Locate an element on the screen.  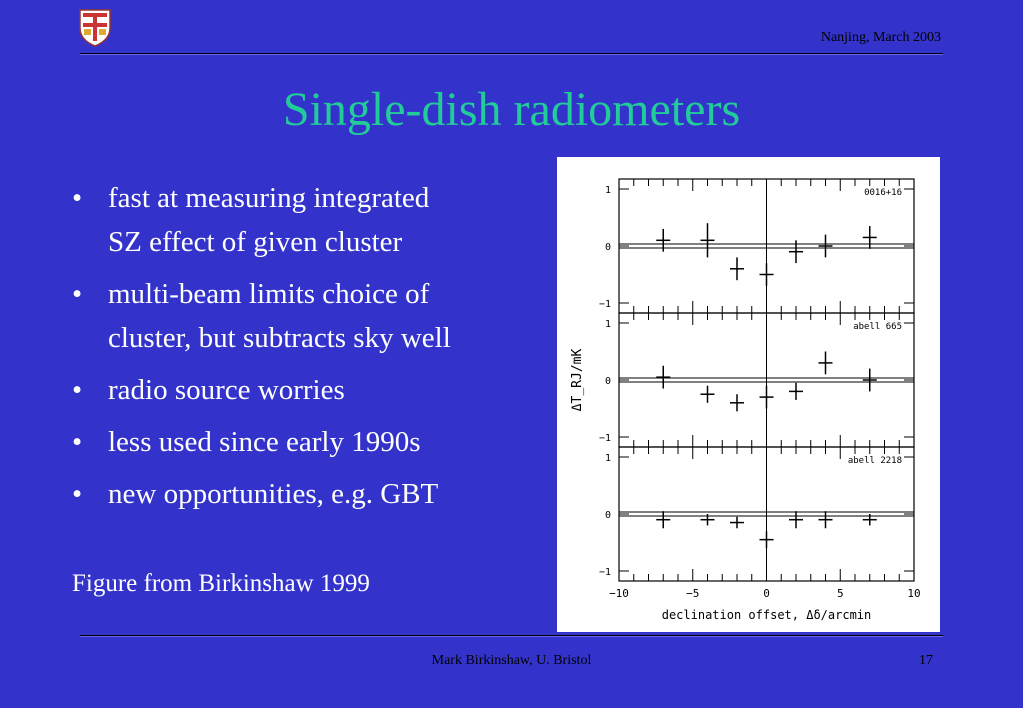
x-tick-label: 5 is located at coordinates (840, 593).